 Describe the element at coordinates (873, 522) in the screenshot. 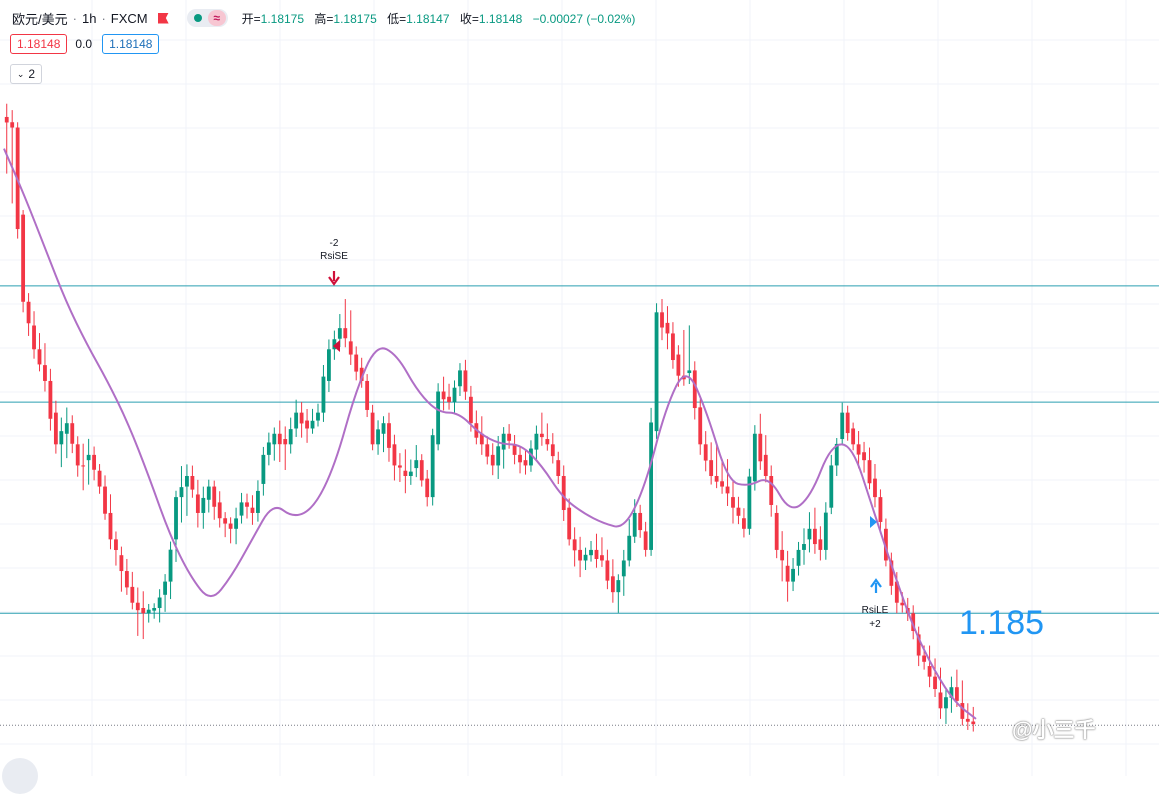

I see `long-marker-icon` at that location.